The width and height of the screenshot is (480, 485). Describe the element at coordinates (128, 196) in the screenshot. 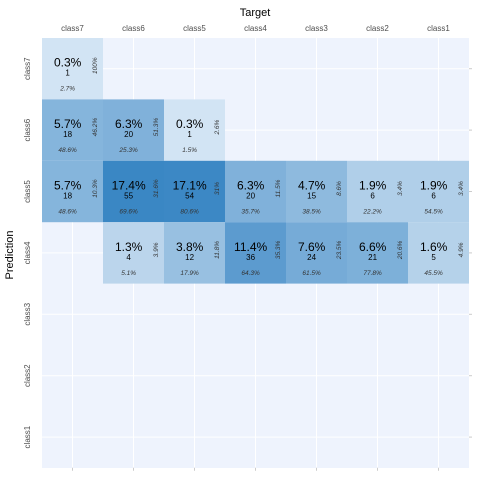

I see `cell-count-label: 55` at that location.